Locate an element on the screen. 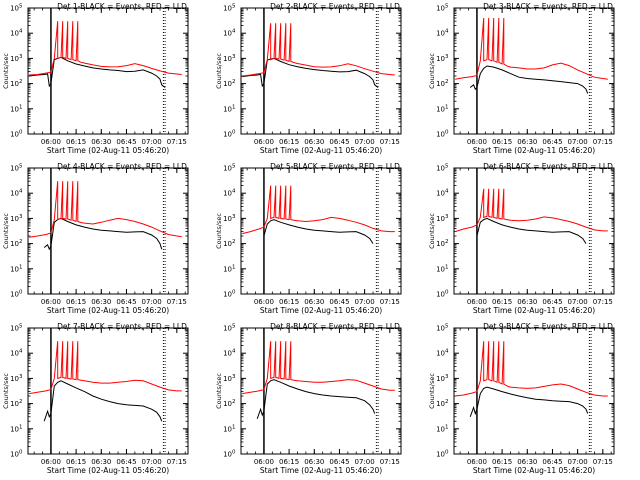 This screenshot has width=640, height=480. chart-title: Det 6-BLACK = Events, RED = LLD is located at coordinates (548, 166).